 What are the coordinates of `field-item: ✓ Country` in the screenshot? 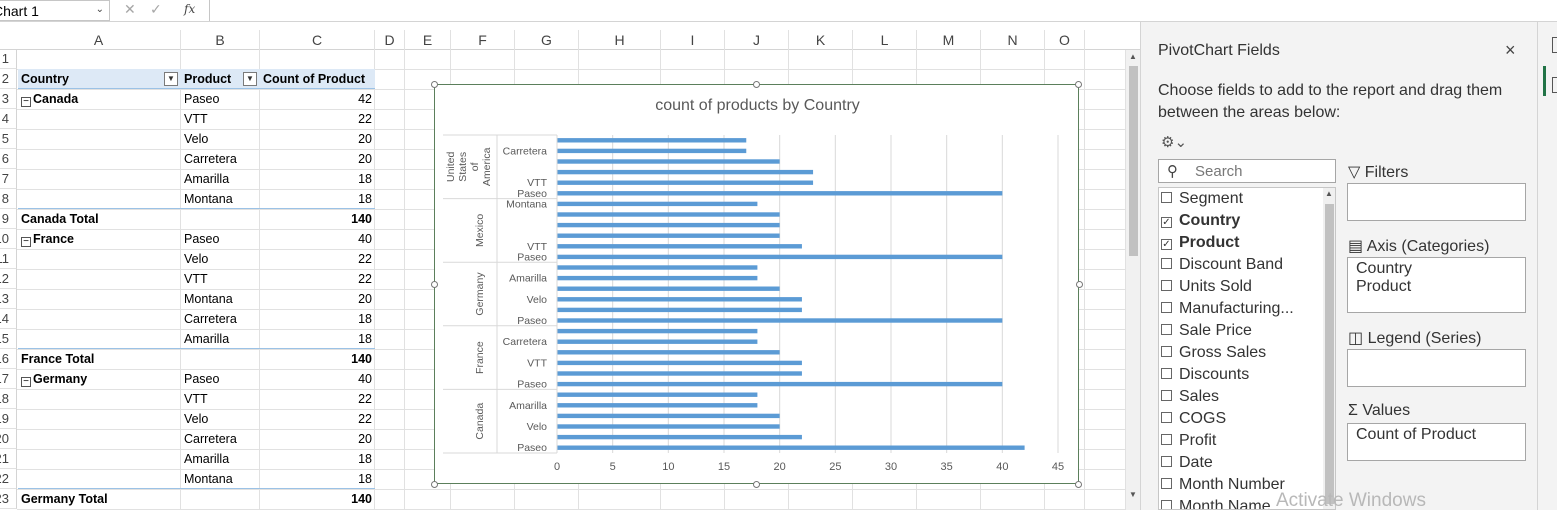 It's located at (1200, 223).